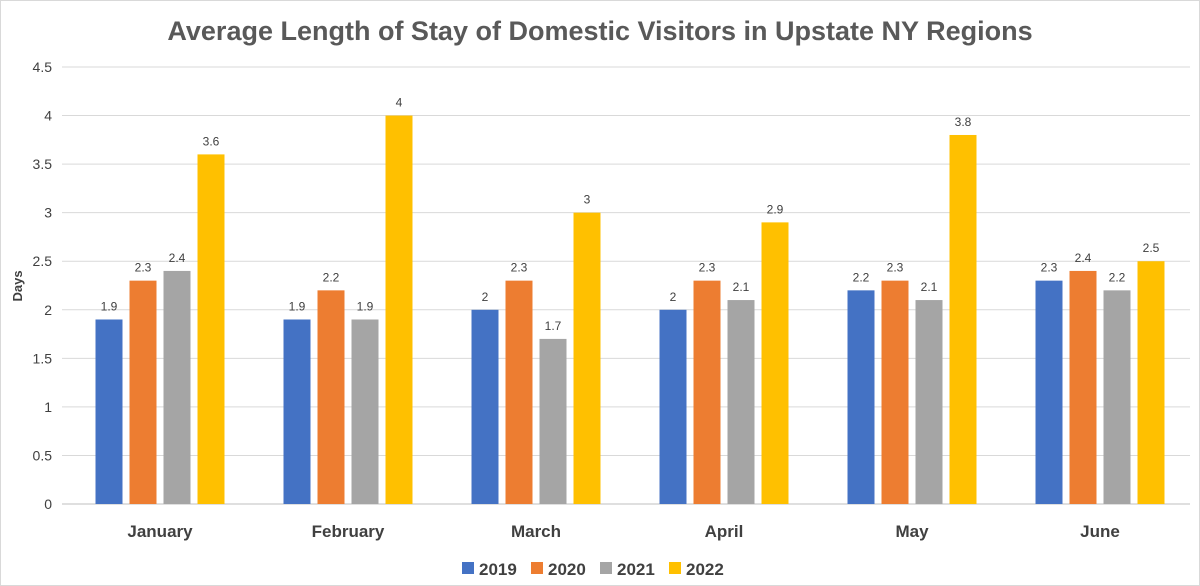  What do you see at coordinates (707, 392) in the screenshot?
I see `bar-2020-April` at bounding box center [707, 392].